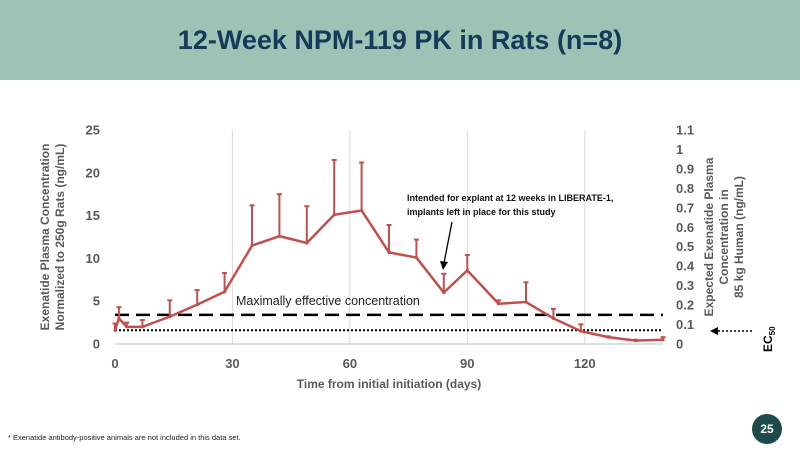 The image size is (800, 450). Describe the element at coordinates (93, 215) in the screenshot. I see `y-left-tick-label: 15` at that location.